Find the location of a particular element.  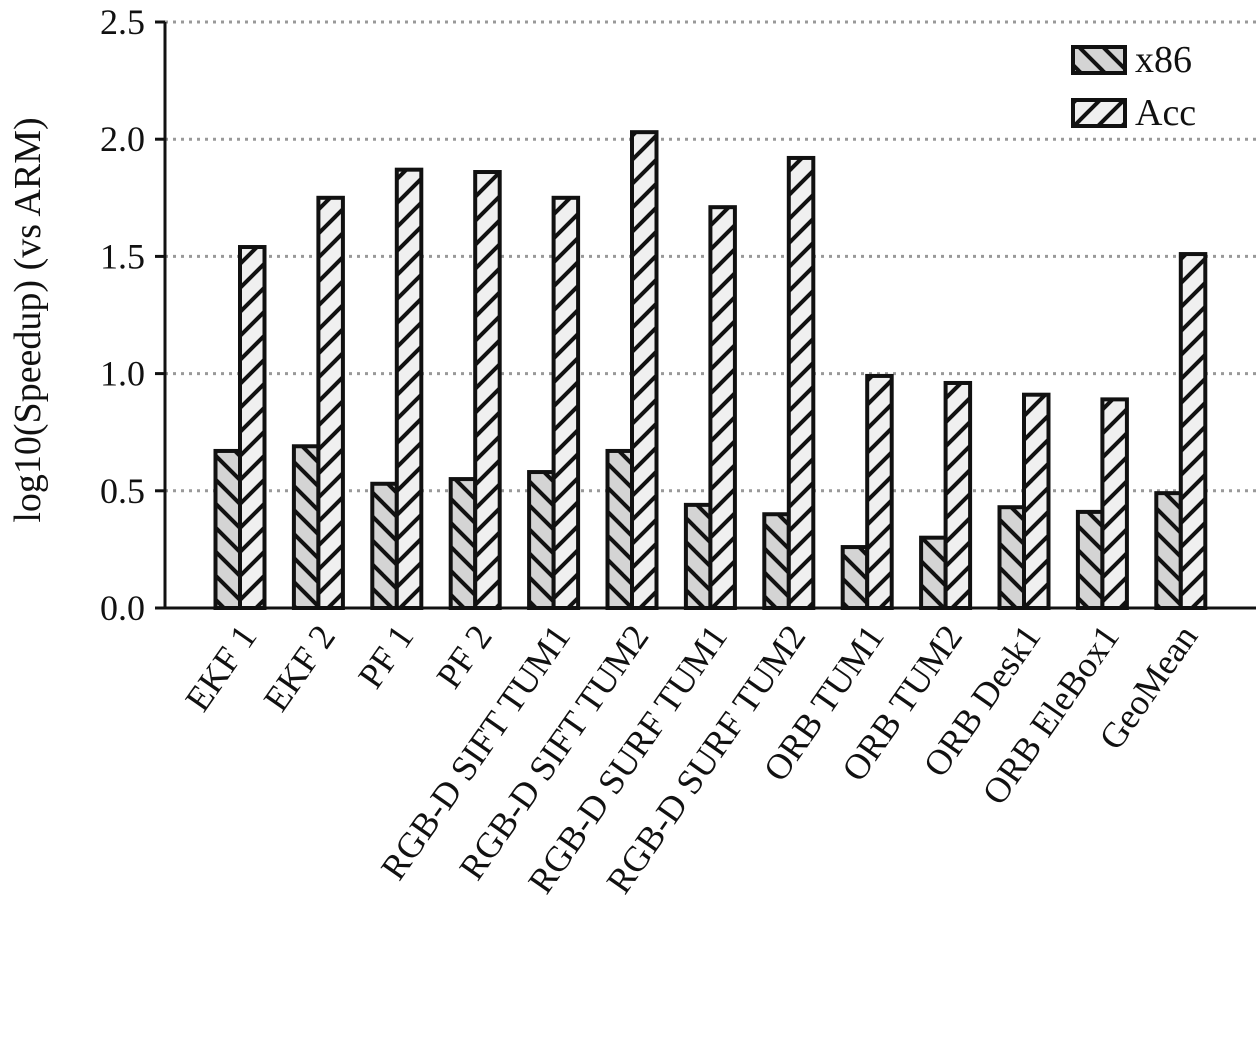

y-tick-label: 0.0 is located at coordinates (122, 608).